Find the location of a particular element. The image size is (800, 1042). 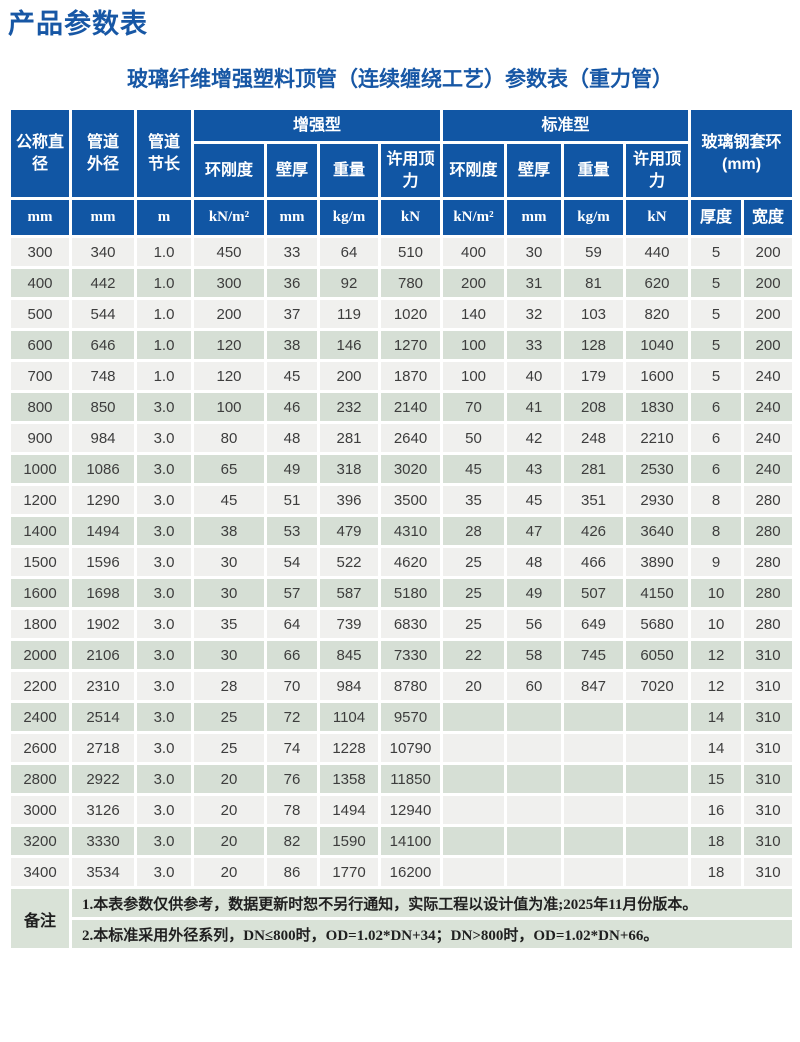

table-cell: 2000 is located at coordinates (40, 655).